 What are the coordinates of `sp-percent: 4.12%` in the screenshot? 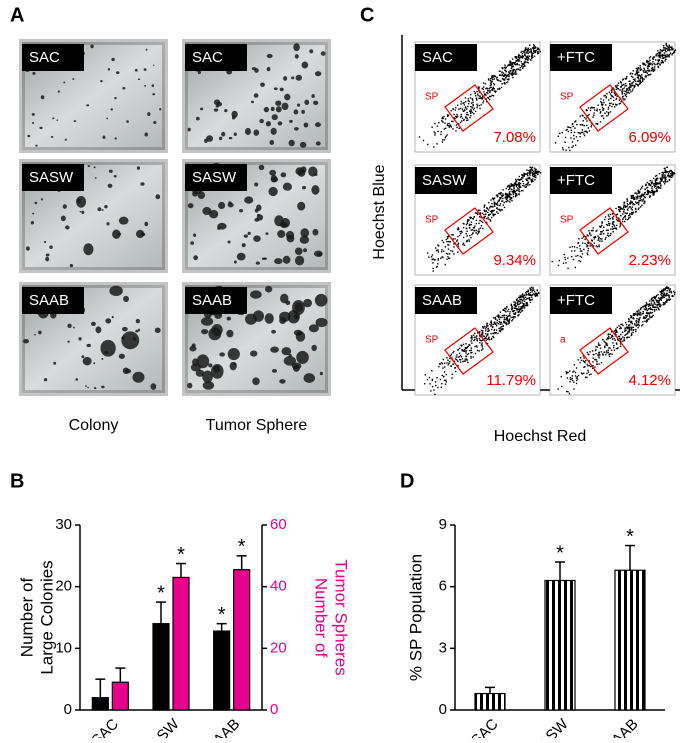 It's located at (649, 380).